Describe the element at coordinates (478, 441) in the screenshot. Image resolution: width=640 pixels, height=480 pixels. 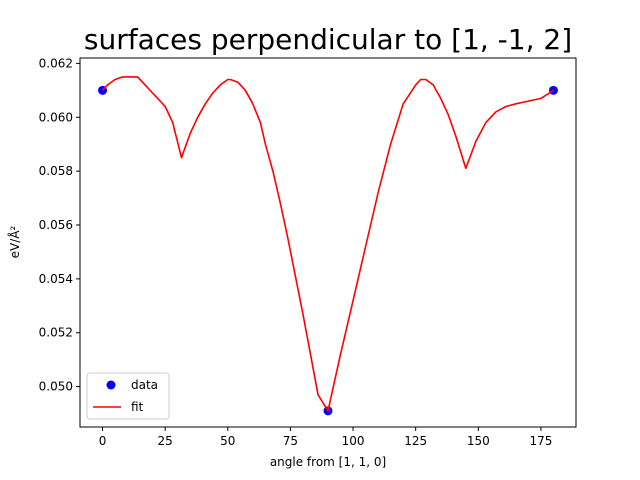
I see `x-tick-label: 150` at that location.